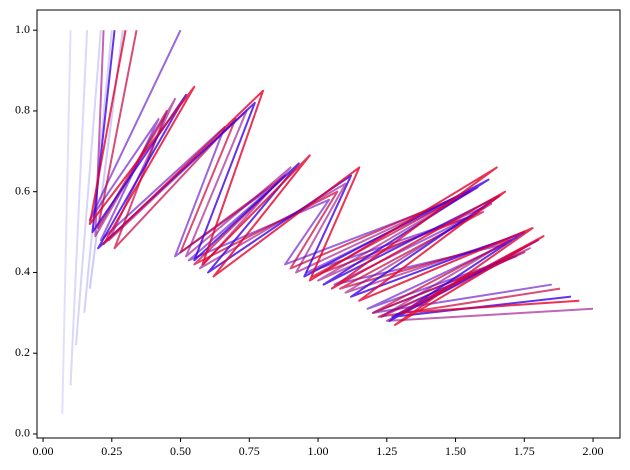  Describe the element at coordinates (22, 352) in the screenshot. I see `y-tick-label: 0.2` at that location.